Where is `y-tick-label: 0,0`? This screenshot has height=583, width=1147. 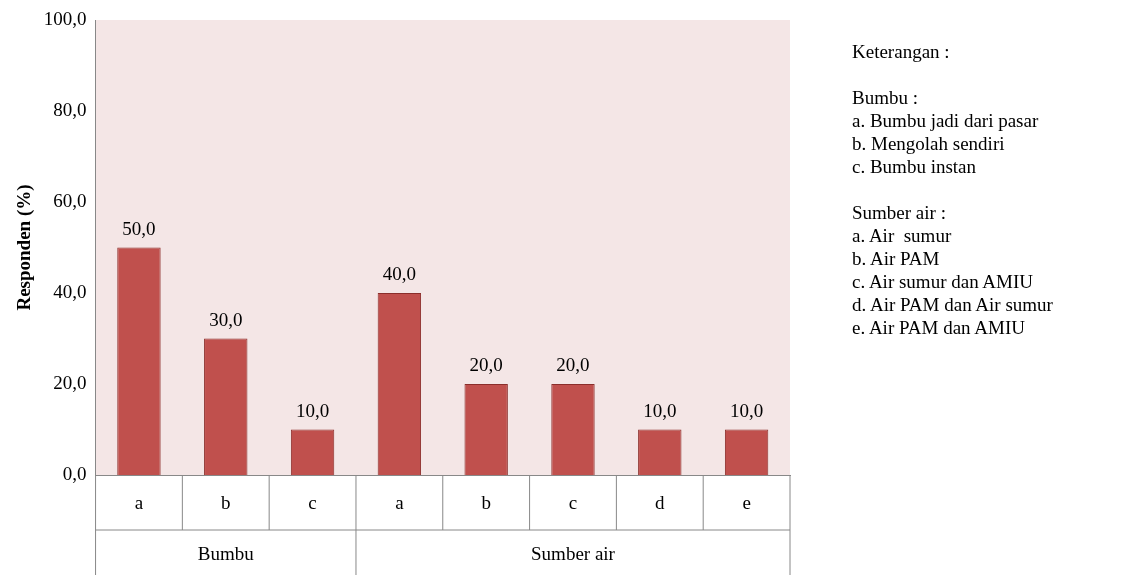 y-tick-label: 0,0 is located at coordinates (74, 473).